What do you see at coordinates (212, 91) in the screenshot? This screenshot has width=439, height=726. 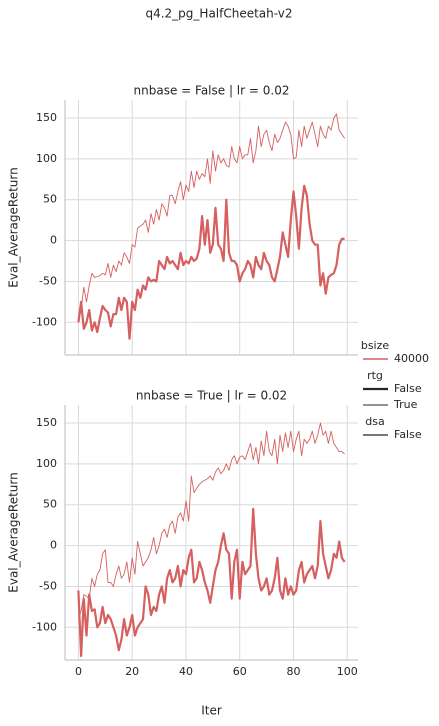 I see `panel-title: nnbase = False | lr = 0.02` at bounding box center [212, 91].